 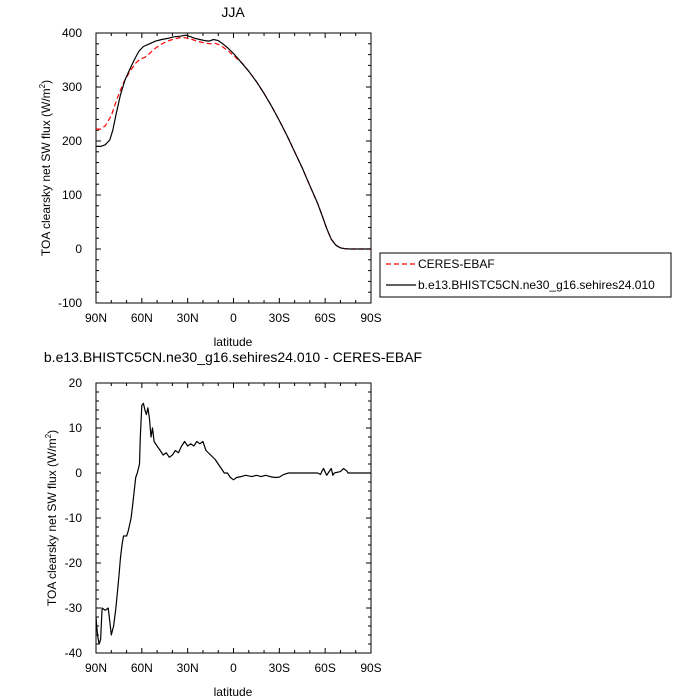 I want to click on top-chart-y-tick-label: -100, so click(x=70, y=303).